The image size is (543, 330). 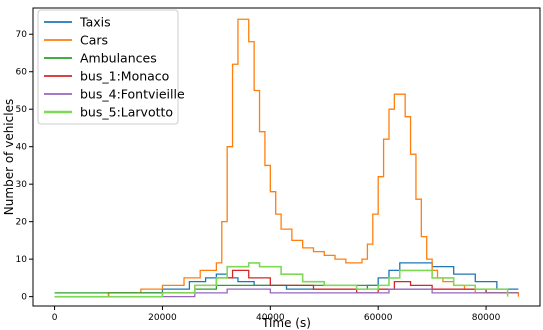 I want to click on series-line-bus-4-fontvieille, so click(x=286, y=293).